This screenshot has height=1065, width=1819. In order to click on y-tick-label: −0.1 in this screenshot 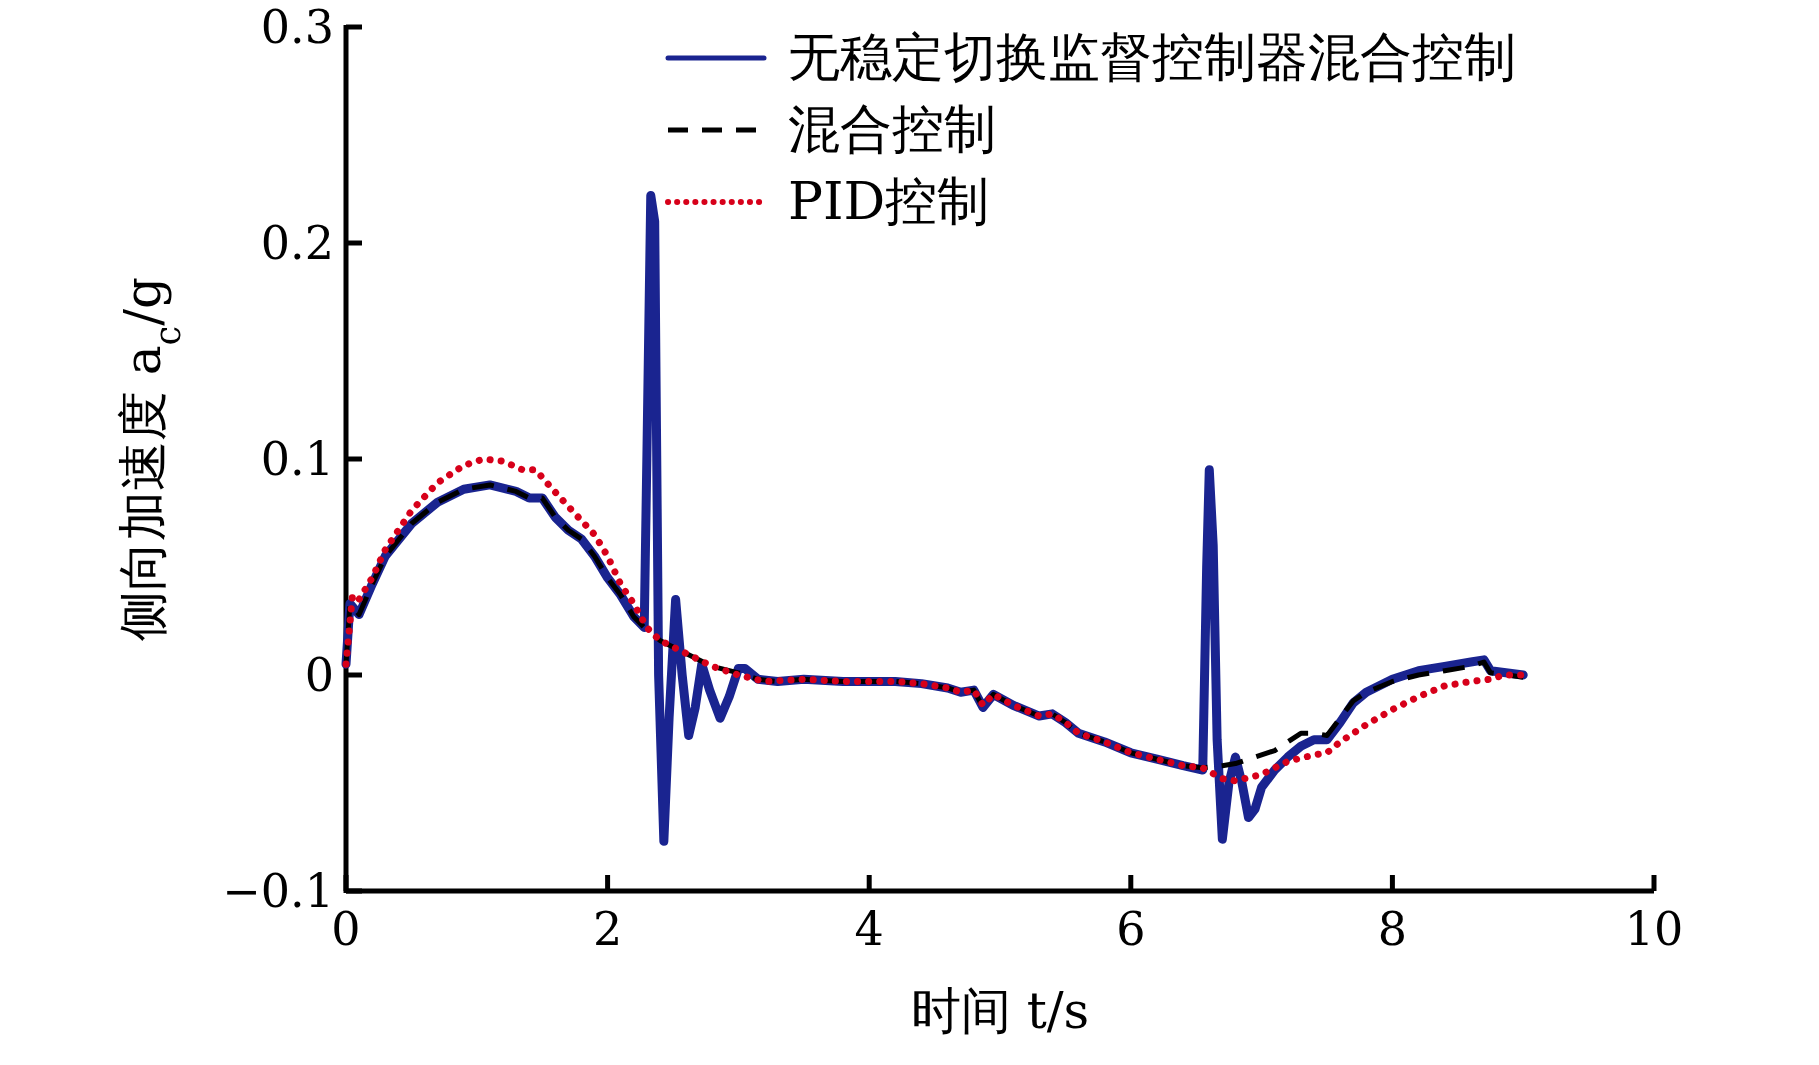, I will do `click(278, 891)`.